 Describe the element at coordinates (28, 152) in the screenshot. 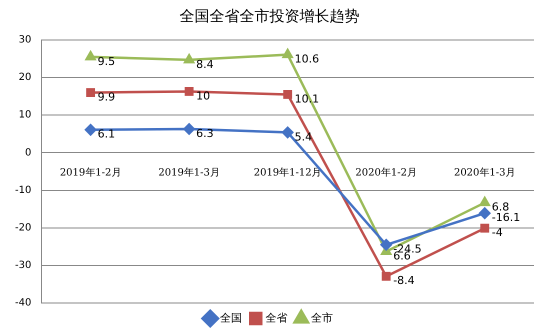

I see `y-tick-label: 0` at that location.